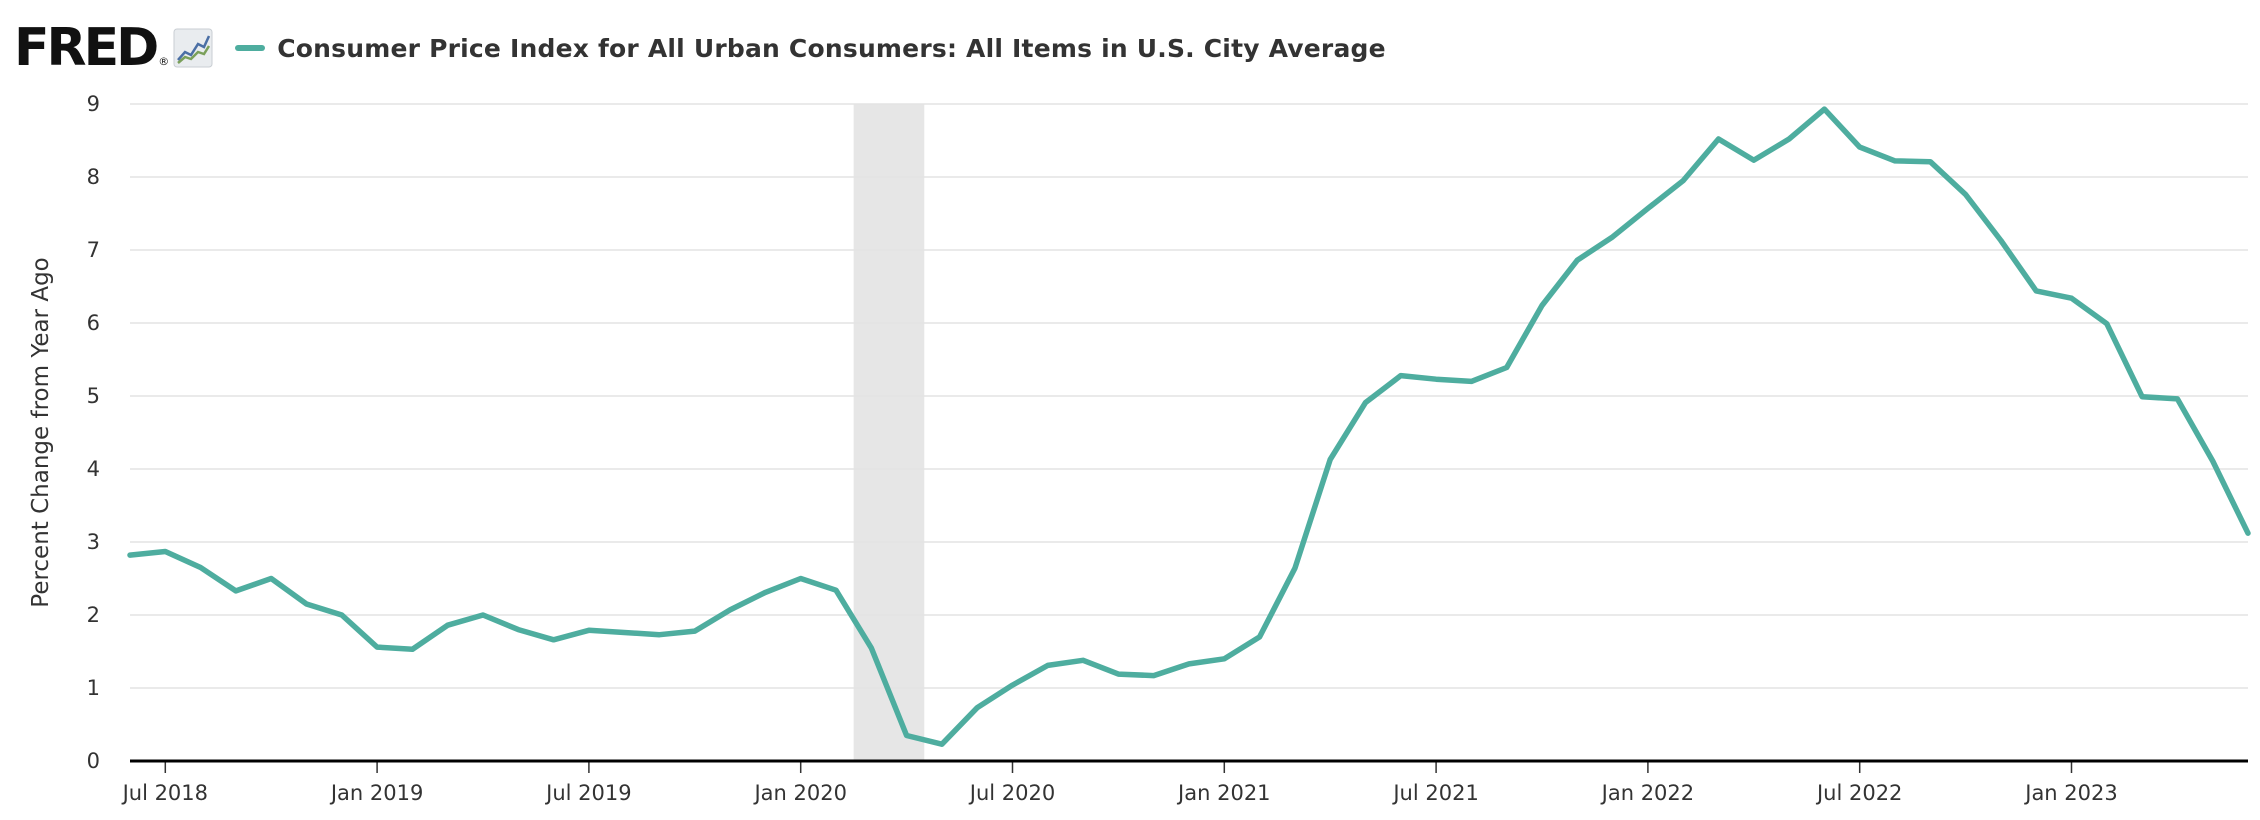 Image resolution: width=2260 pixels, height=820 pixels. What do you see at coordinates (93, 542) in the screenshot?
I see `y-tick-label: 3` at bounding box center [93, 542].